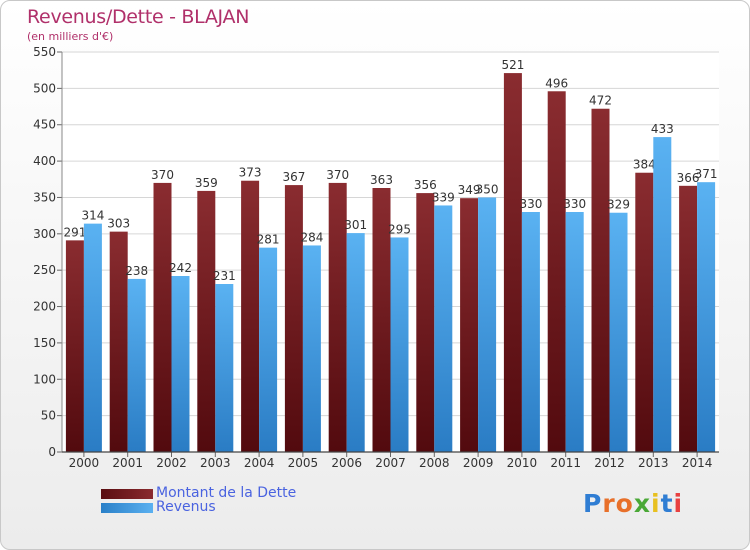  What do you see at coordinates (127, 463) in the screenshot?
I see `x-tick-label: 2001` at bounding box center [127, 463].